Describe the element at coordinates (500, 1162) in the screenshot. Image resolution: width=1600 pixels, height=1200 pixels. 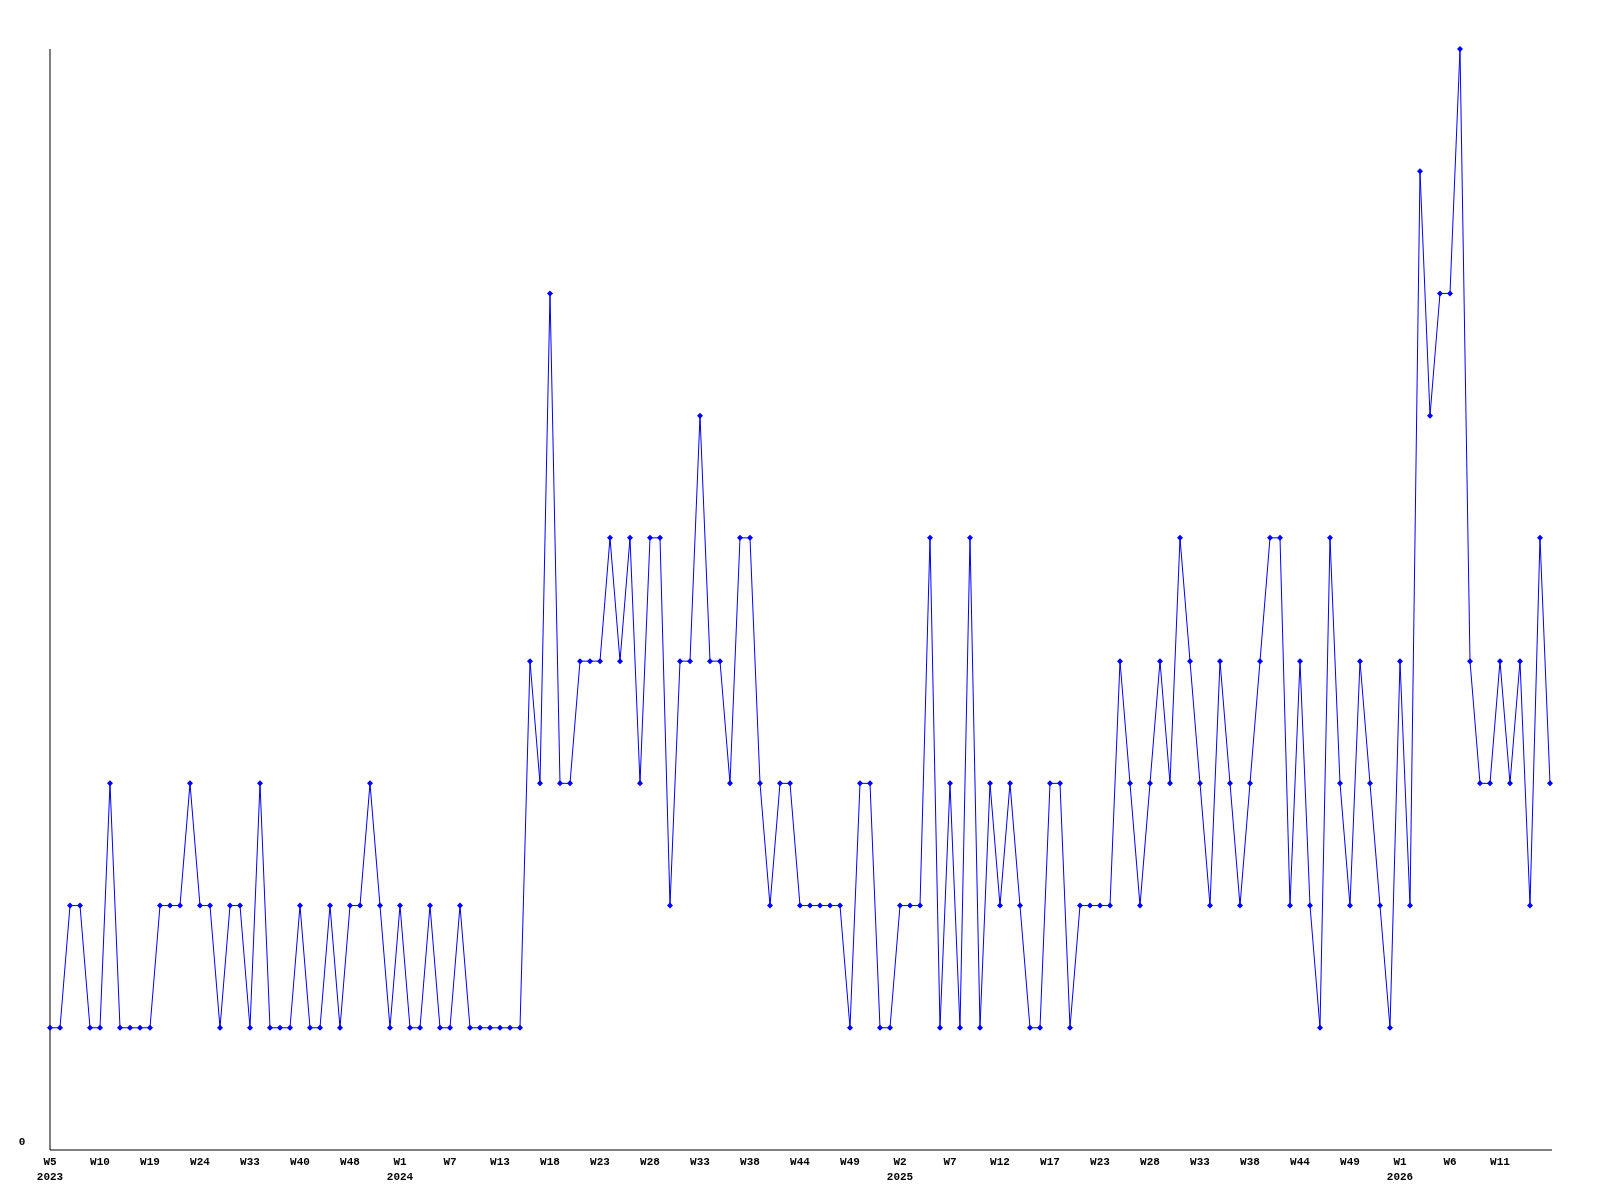
I see `x-tick-label: W13` at that location.